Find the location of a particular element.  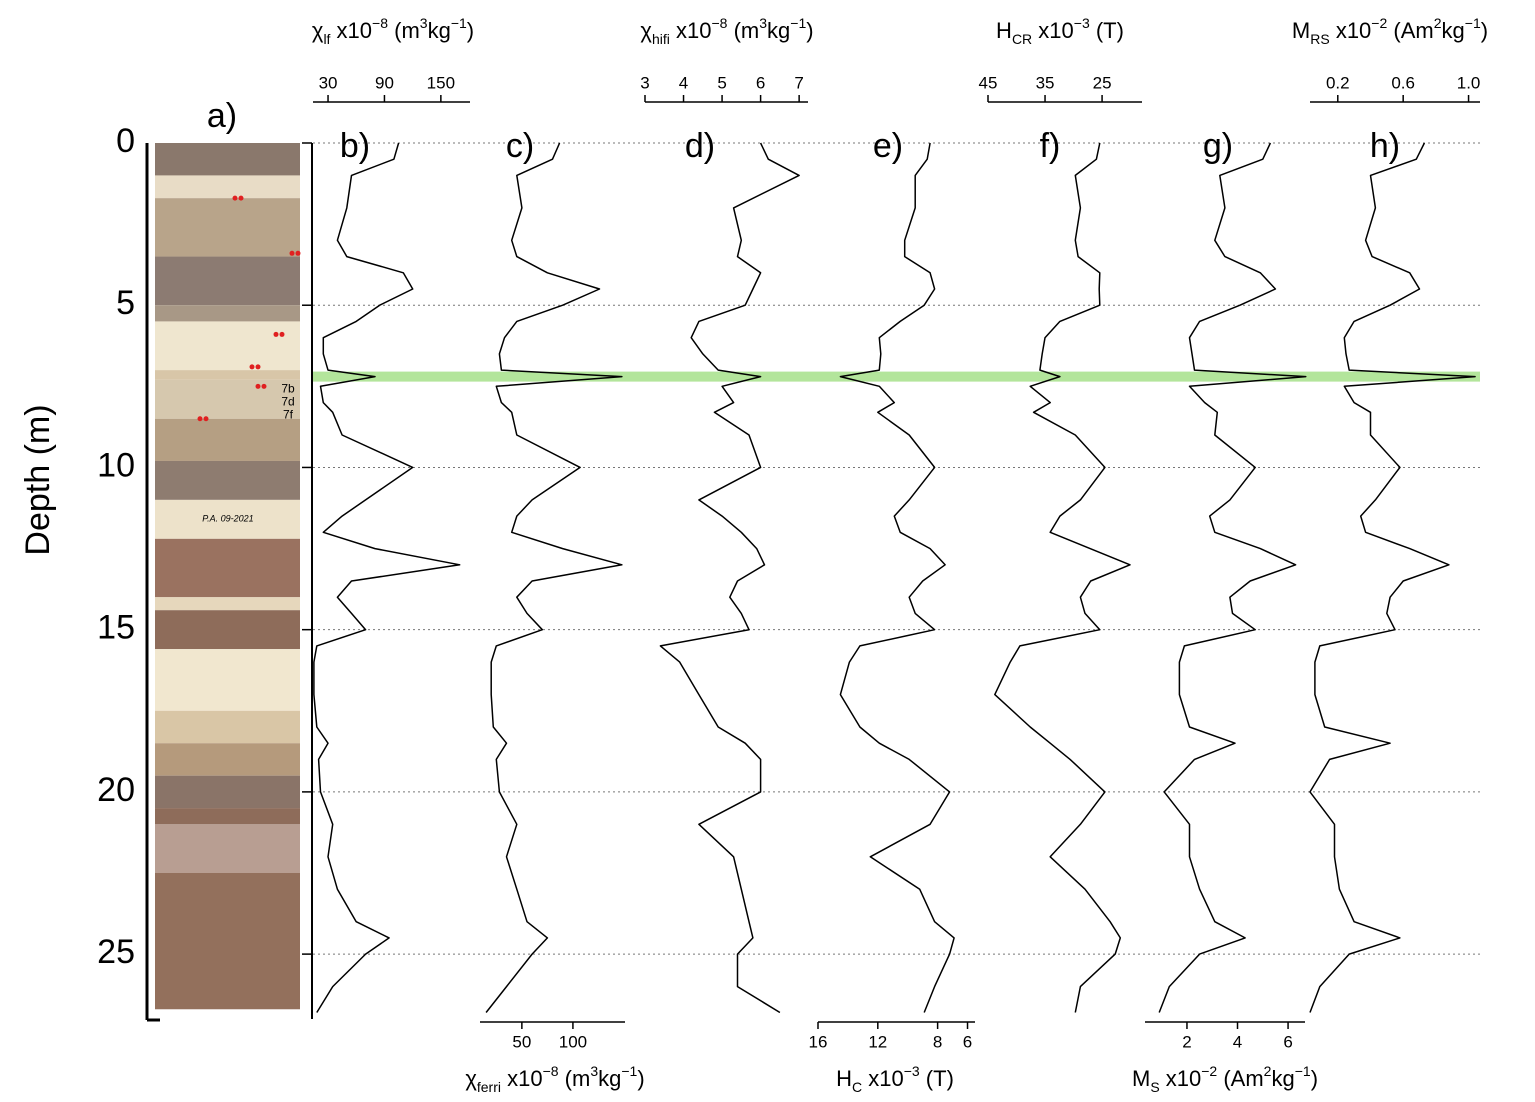

x-axis-title: χlf x10−8 (m3kg−1) is located at coordinates (393, 31).